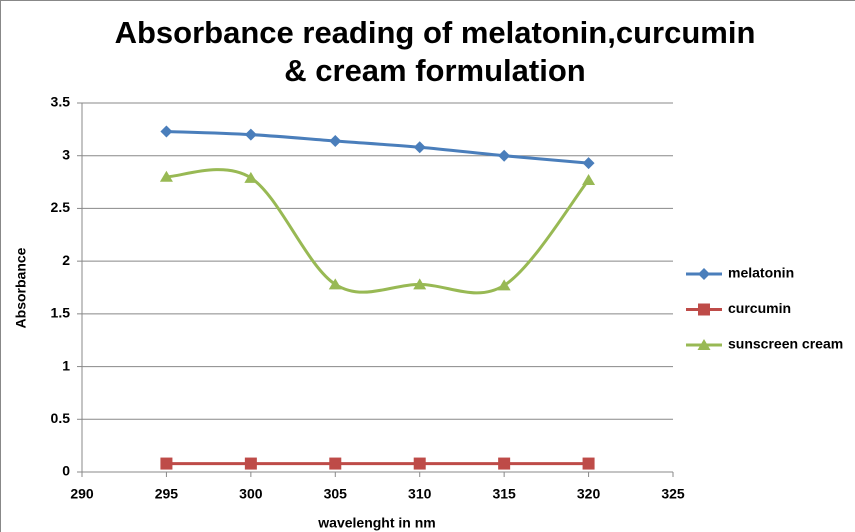 This screenshot has height=532, width=855. I want to click on y-tick-label: 2, so click(66, 260).